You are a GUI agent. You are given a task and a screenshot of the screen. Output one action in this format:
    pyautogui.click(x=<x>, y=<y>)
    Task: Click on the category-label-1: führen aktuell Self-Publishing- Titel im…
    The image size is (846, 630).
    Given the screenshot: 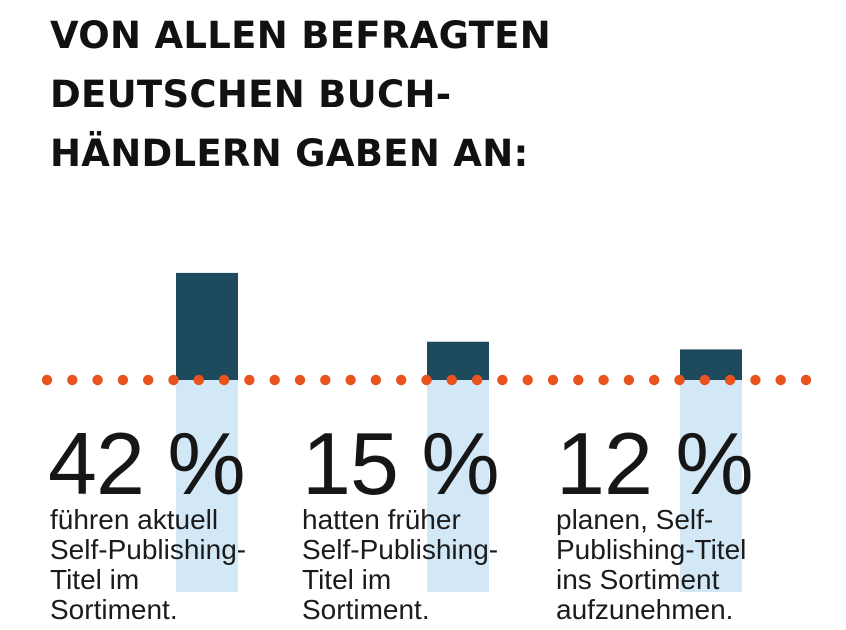 What is the action you would take?
    pyautogui.click(x=148, y=565)
    